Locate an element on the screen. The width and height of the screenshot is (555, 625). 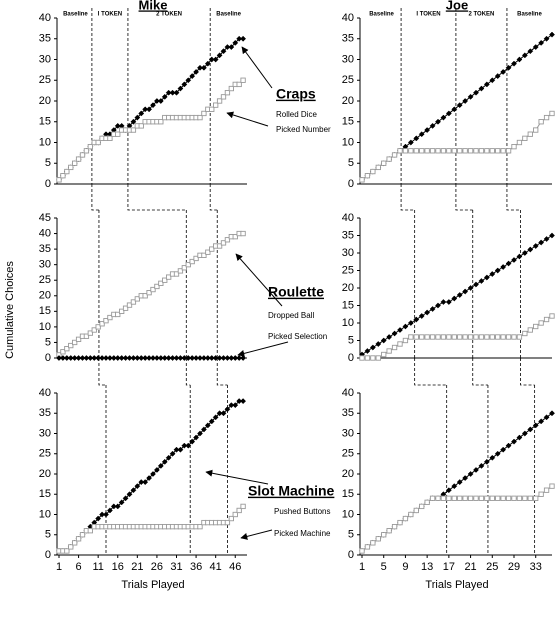
y-tick-label: 15 is located at coordinates (348, 305).